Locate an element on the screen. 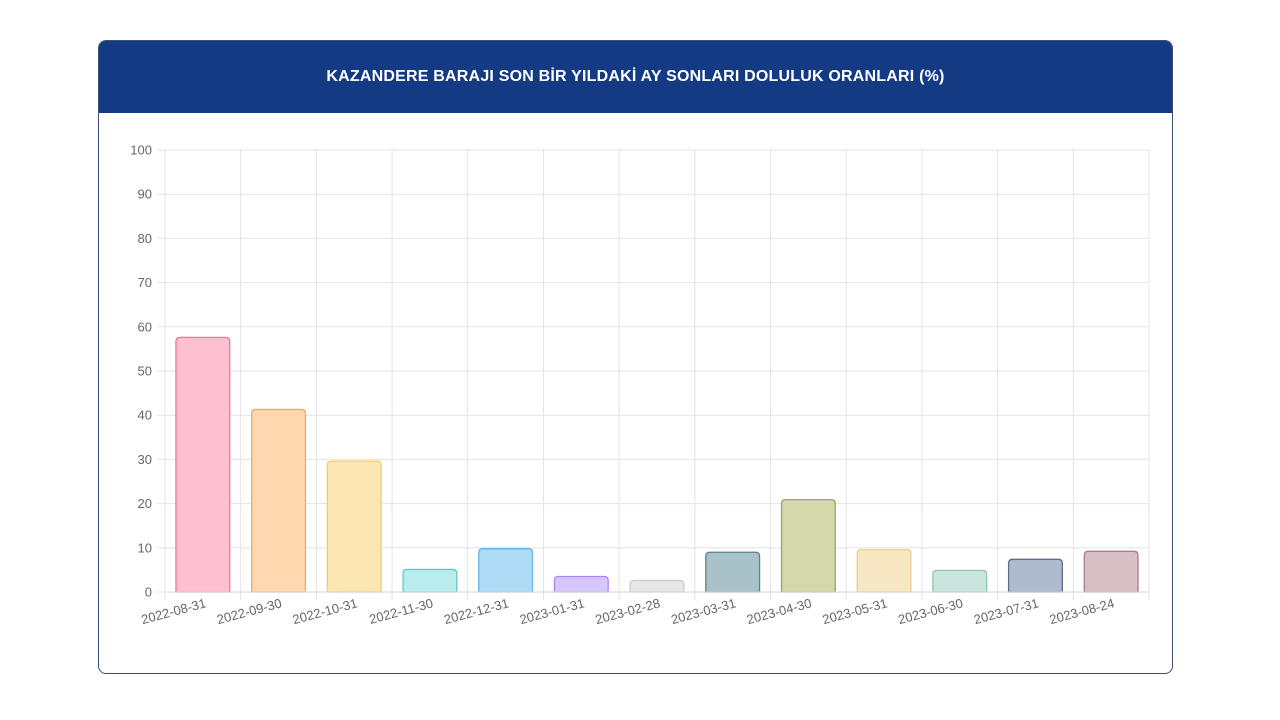 This screenshot has height=720, width=1280. x-tick-label: 2023-04-30 is located at coordinates (779, 611).